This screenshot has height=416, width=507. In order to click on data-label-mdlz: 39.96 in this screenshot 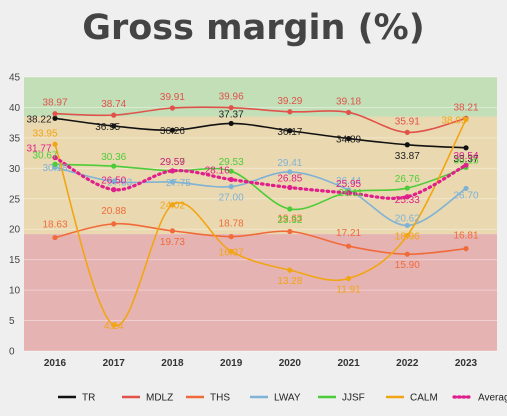, I will do `click(231, 97)`.